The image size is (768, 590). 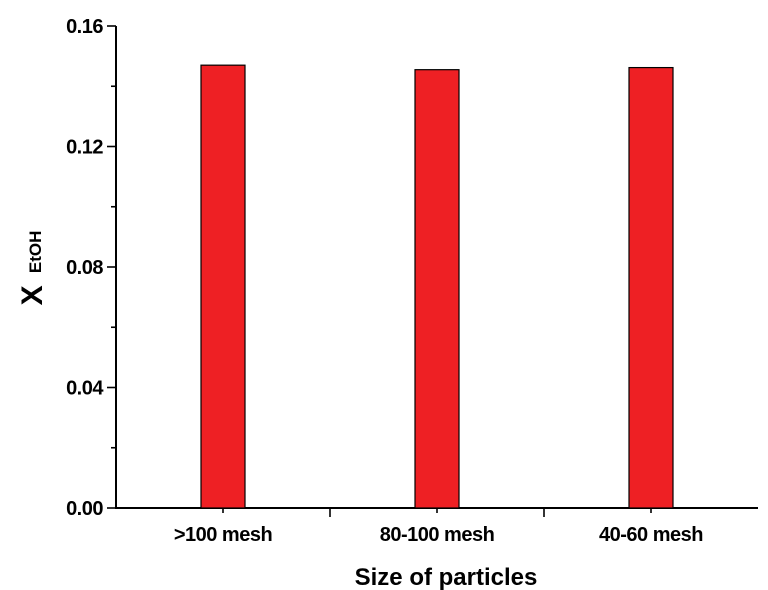 What do you see at coordinates (85, 389) in the screenshot?
I see `y-tick-label: 0.04` at bounding box center [85, 389].